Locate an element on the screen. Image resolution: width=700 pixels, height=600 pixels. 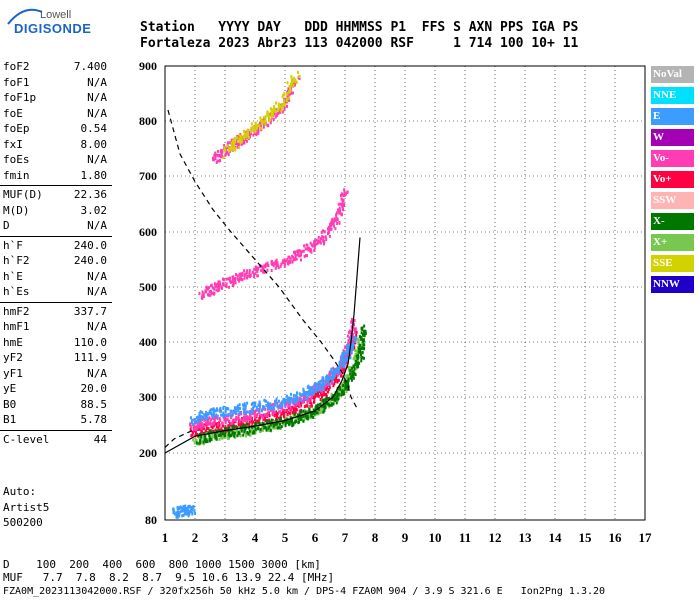
profile-curve is located at coordinates (262, 345).